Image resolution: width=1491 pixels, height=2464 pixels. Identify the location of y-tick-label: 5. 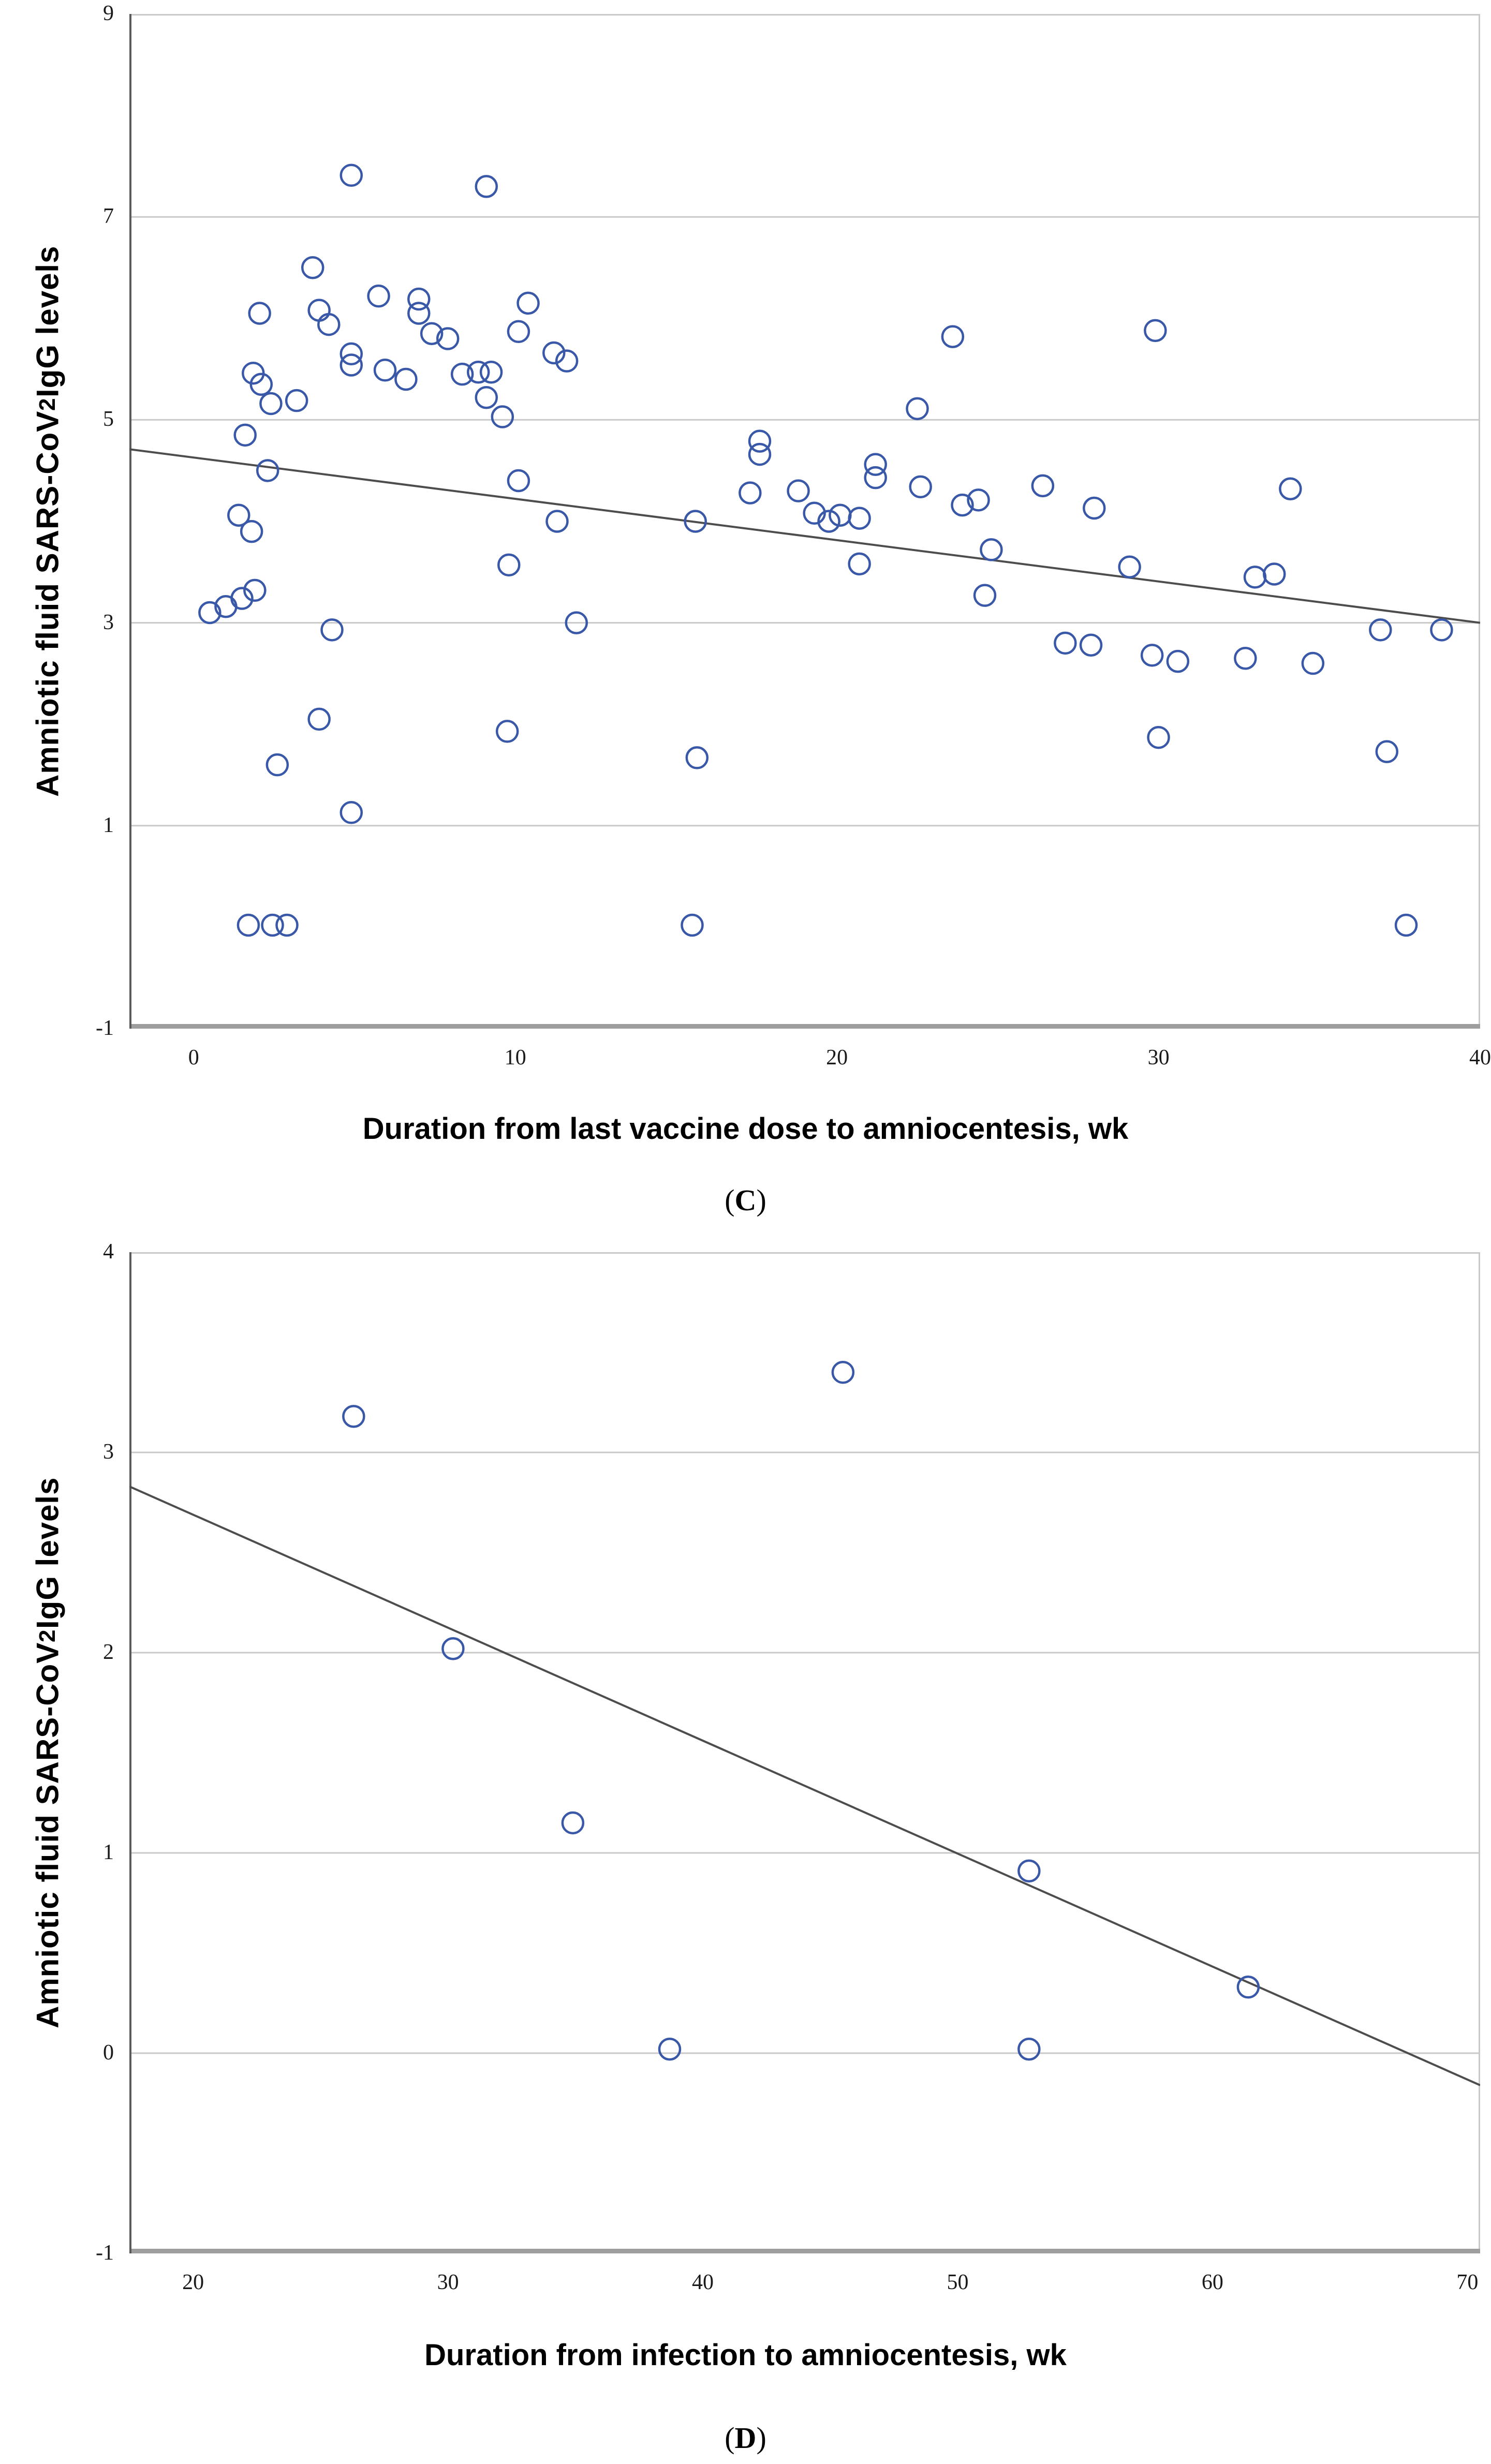
(108, 419).